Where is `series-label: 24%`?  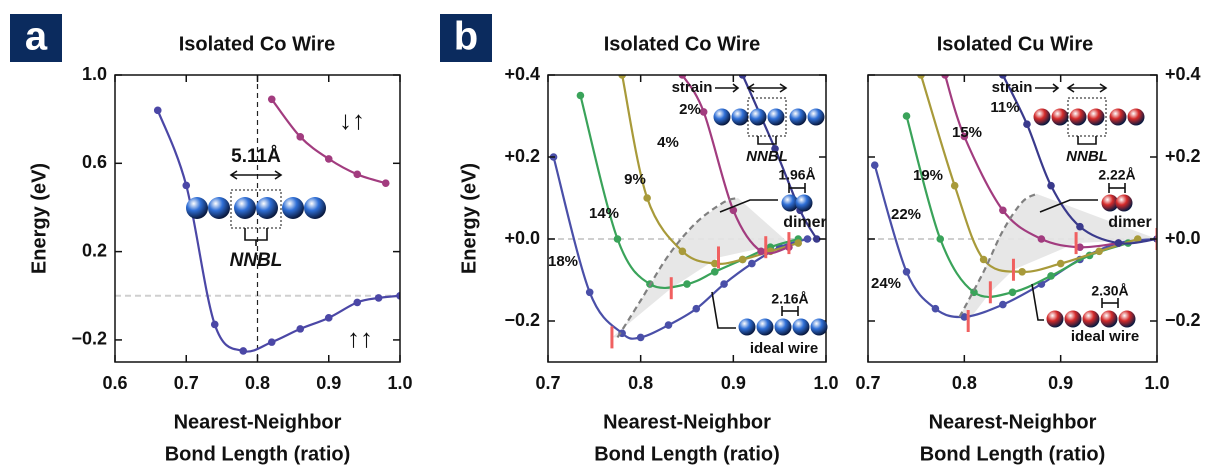 series-label: 24% is located at coordinates (886, 283).